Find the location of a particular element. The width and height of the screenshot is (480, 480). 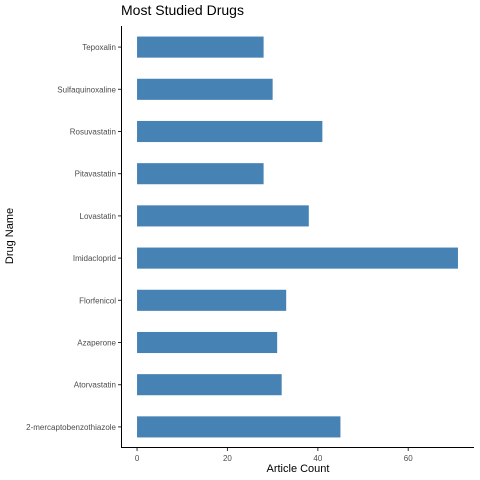

y-tick-label: Pitavastatin is located at coordinates (95, 174).